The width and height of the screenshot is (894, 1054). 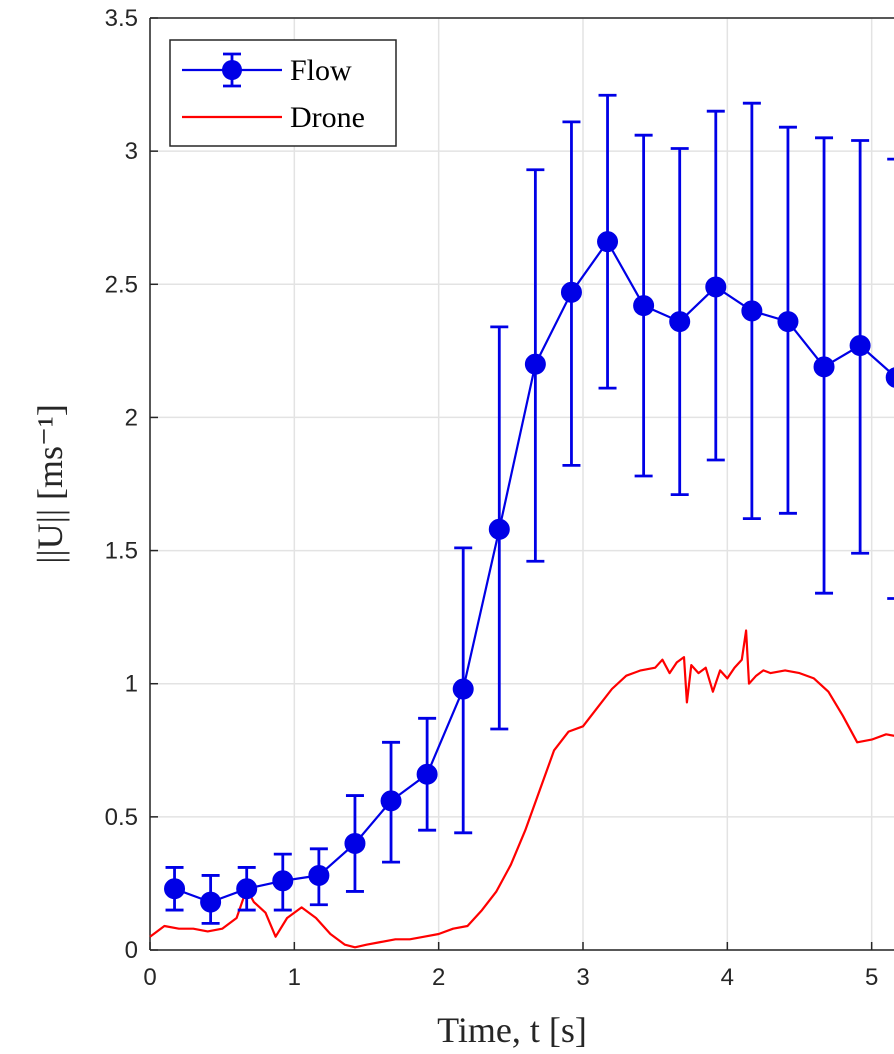 What do you see at coordinates (121, 284) in the screenshot?
I see `y-tick-label: 2.5` at bounding box center [121, 284].